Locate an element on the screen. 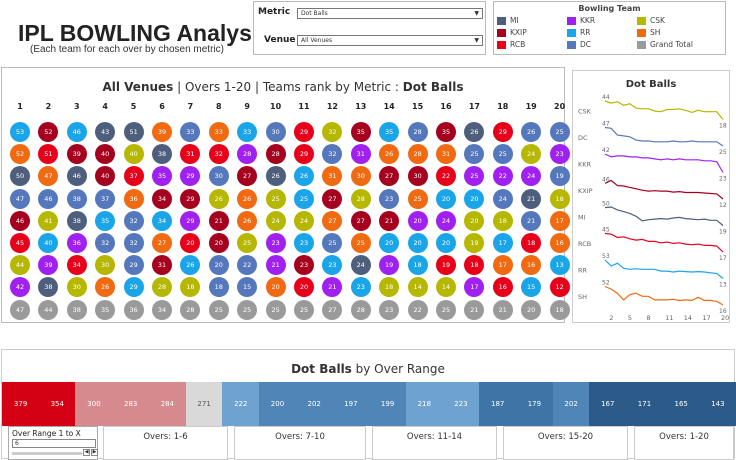  decrement-button: ◀ is located at coordinates (86, 452).